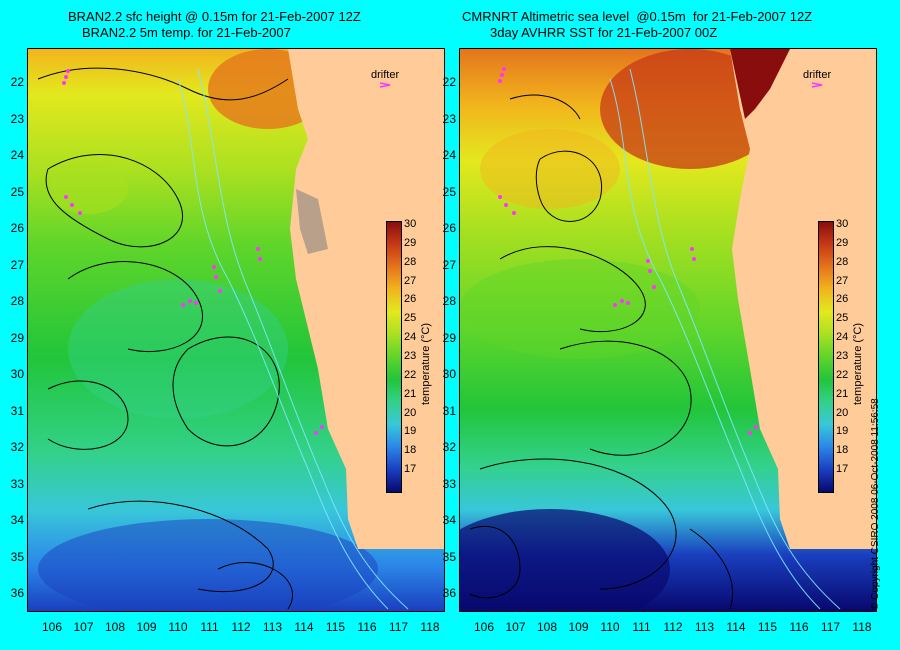 The width and height of the screenshot is (900, 650). I want to click on right-colorbar-title: temperature (°C), so click(858, 363).